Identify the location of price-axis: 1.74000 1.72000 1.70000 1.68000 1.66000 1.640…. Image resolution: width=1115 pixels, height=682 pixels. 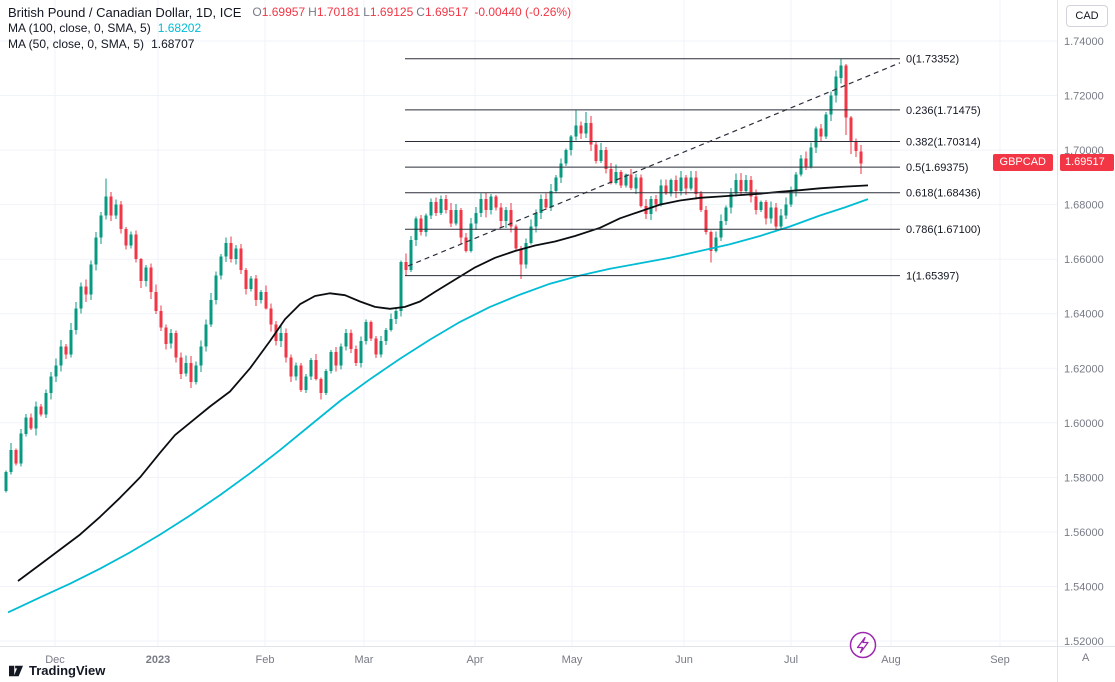
(1084, 342).